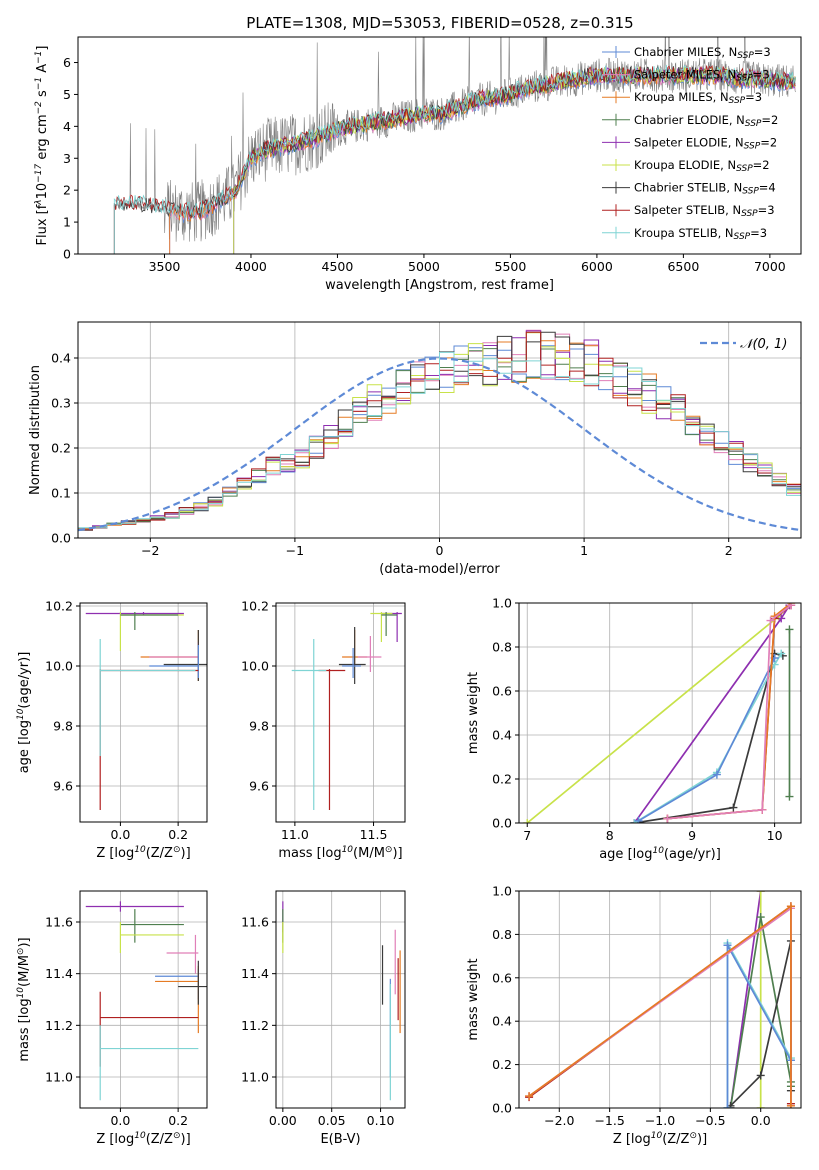 This screenshot has width=819, height=1170. Describe the element at coordinates (706, 121) in the screenshot. I see `legend-label-chabrier-elodie: Chabrier ELODIE, NSSP=2` at that location.